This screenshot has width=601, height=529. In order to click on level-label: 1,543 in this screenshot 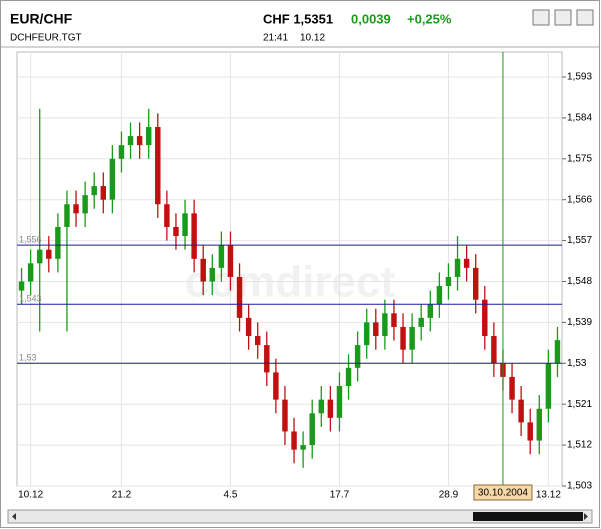, I will do `click(30, 299)`.